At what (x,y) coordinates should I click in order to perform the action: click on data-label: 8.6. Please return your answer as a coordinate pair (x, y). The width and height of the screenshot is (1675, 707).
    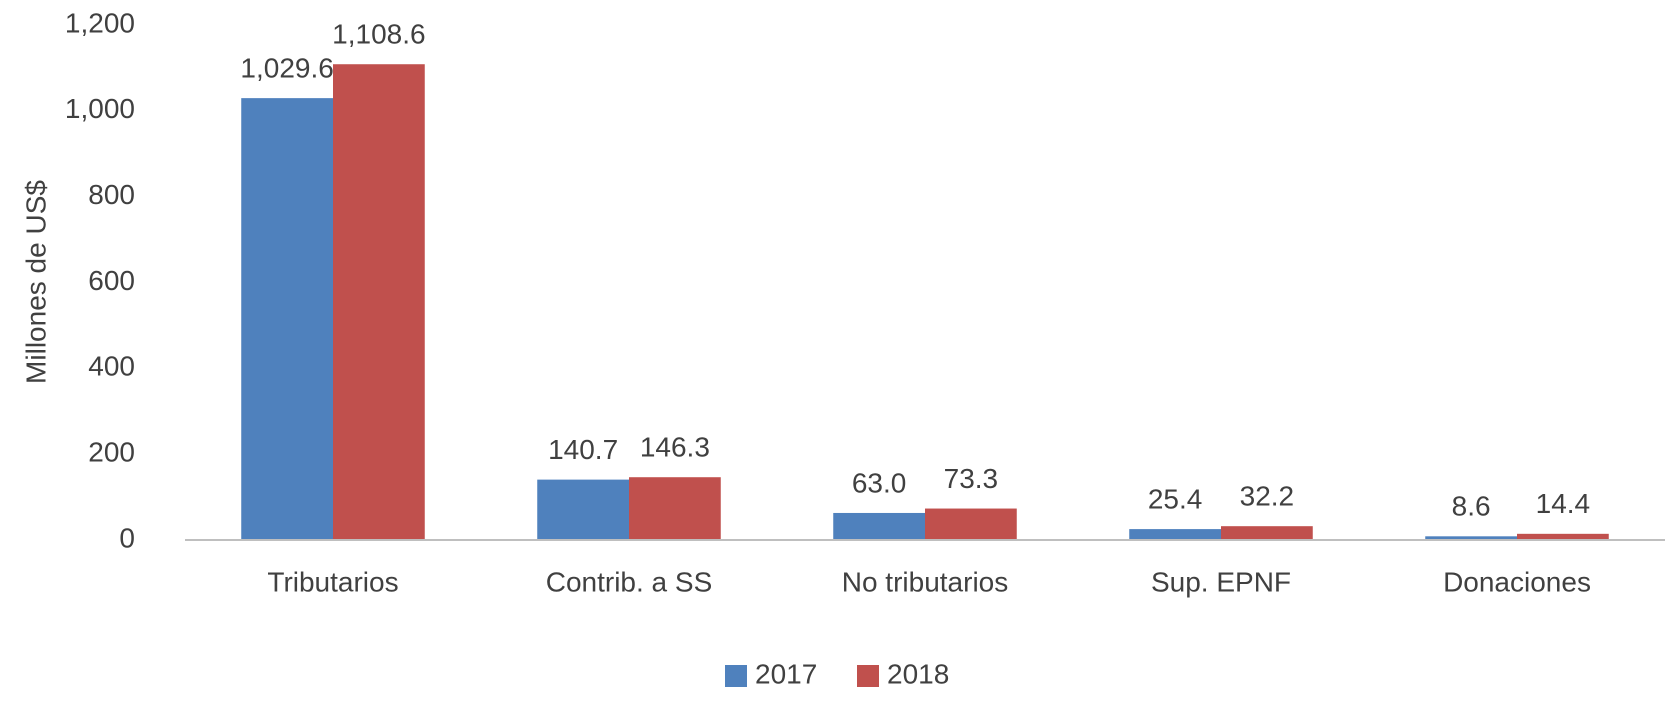
    Looking at the image, I should click on (1471, 506).